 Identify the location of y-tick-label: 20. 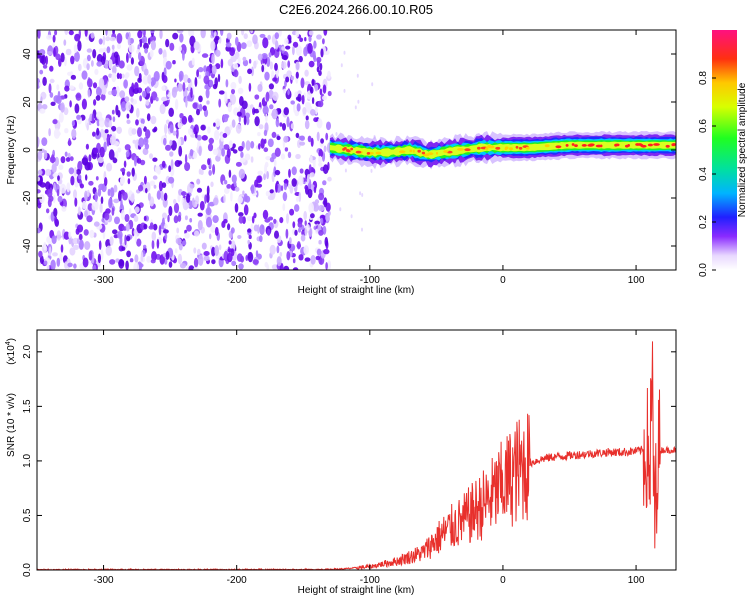
(27, 102).